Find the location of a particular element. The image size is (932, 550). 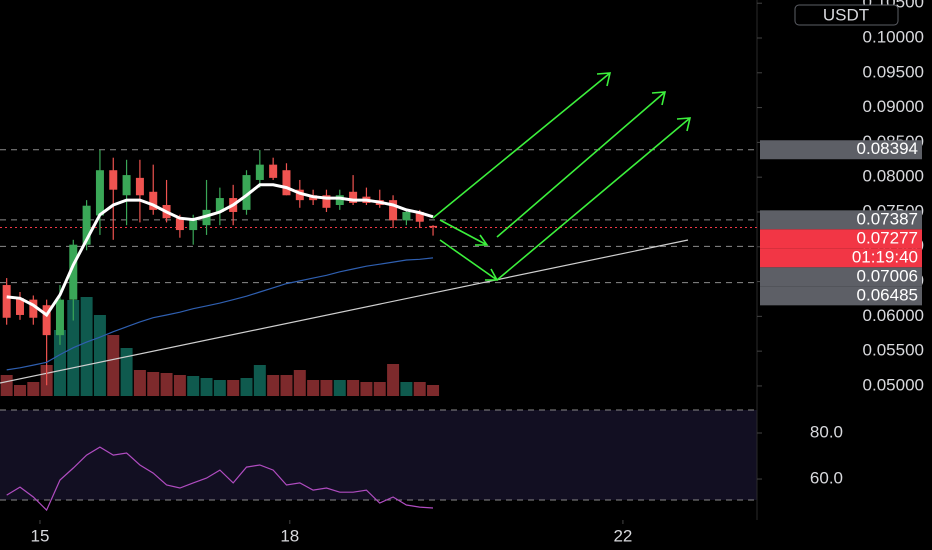

x-tick-label: 15 is located at coordinates (40, 535).